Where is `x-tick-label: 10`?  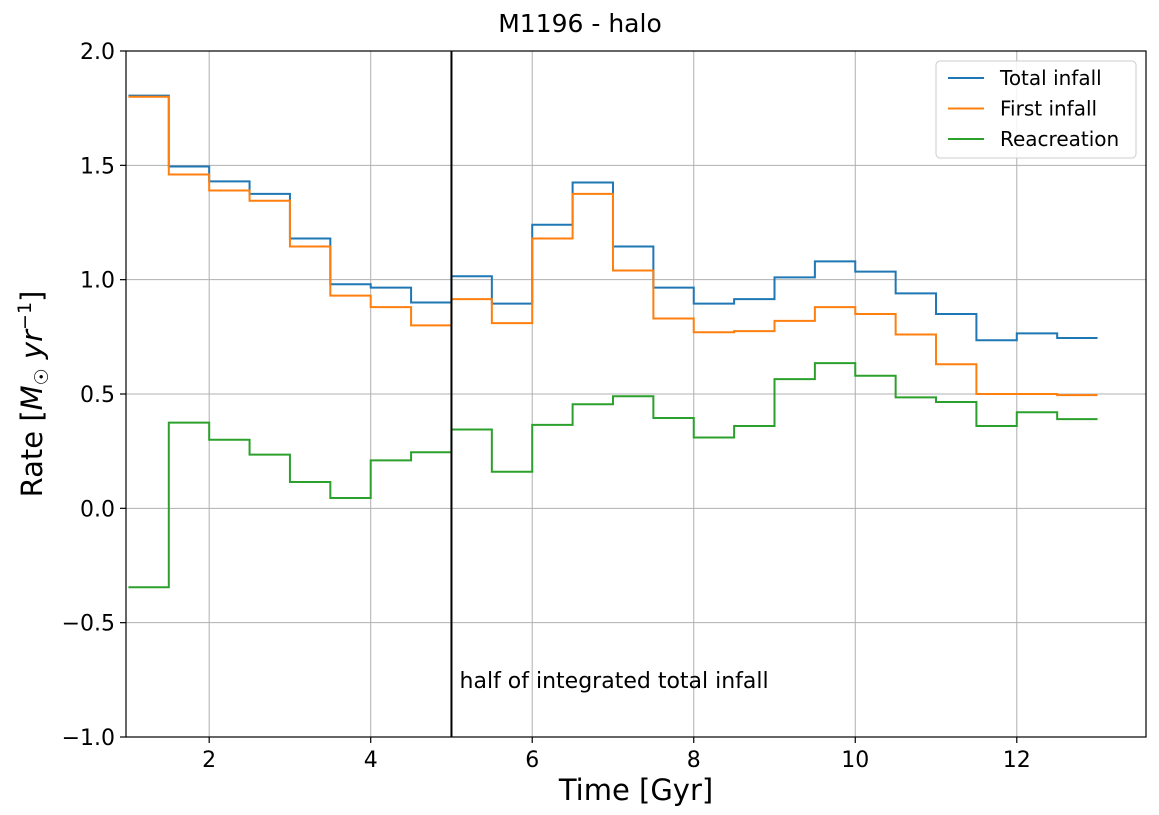 x-tick-label: 10 is located at coordinates (855, 760).